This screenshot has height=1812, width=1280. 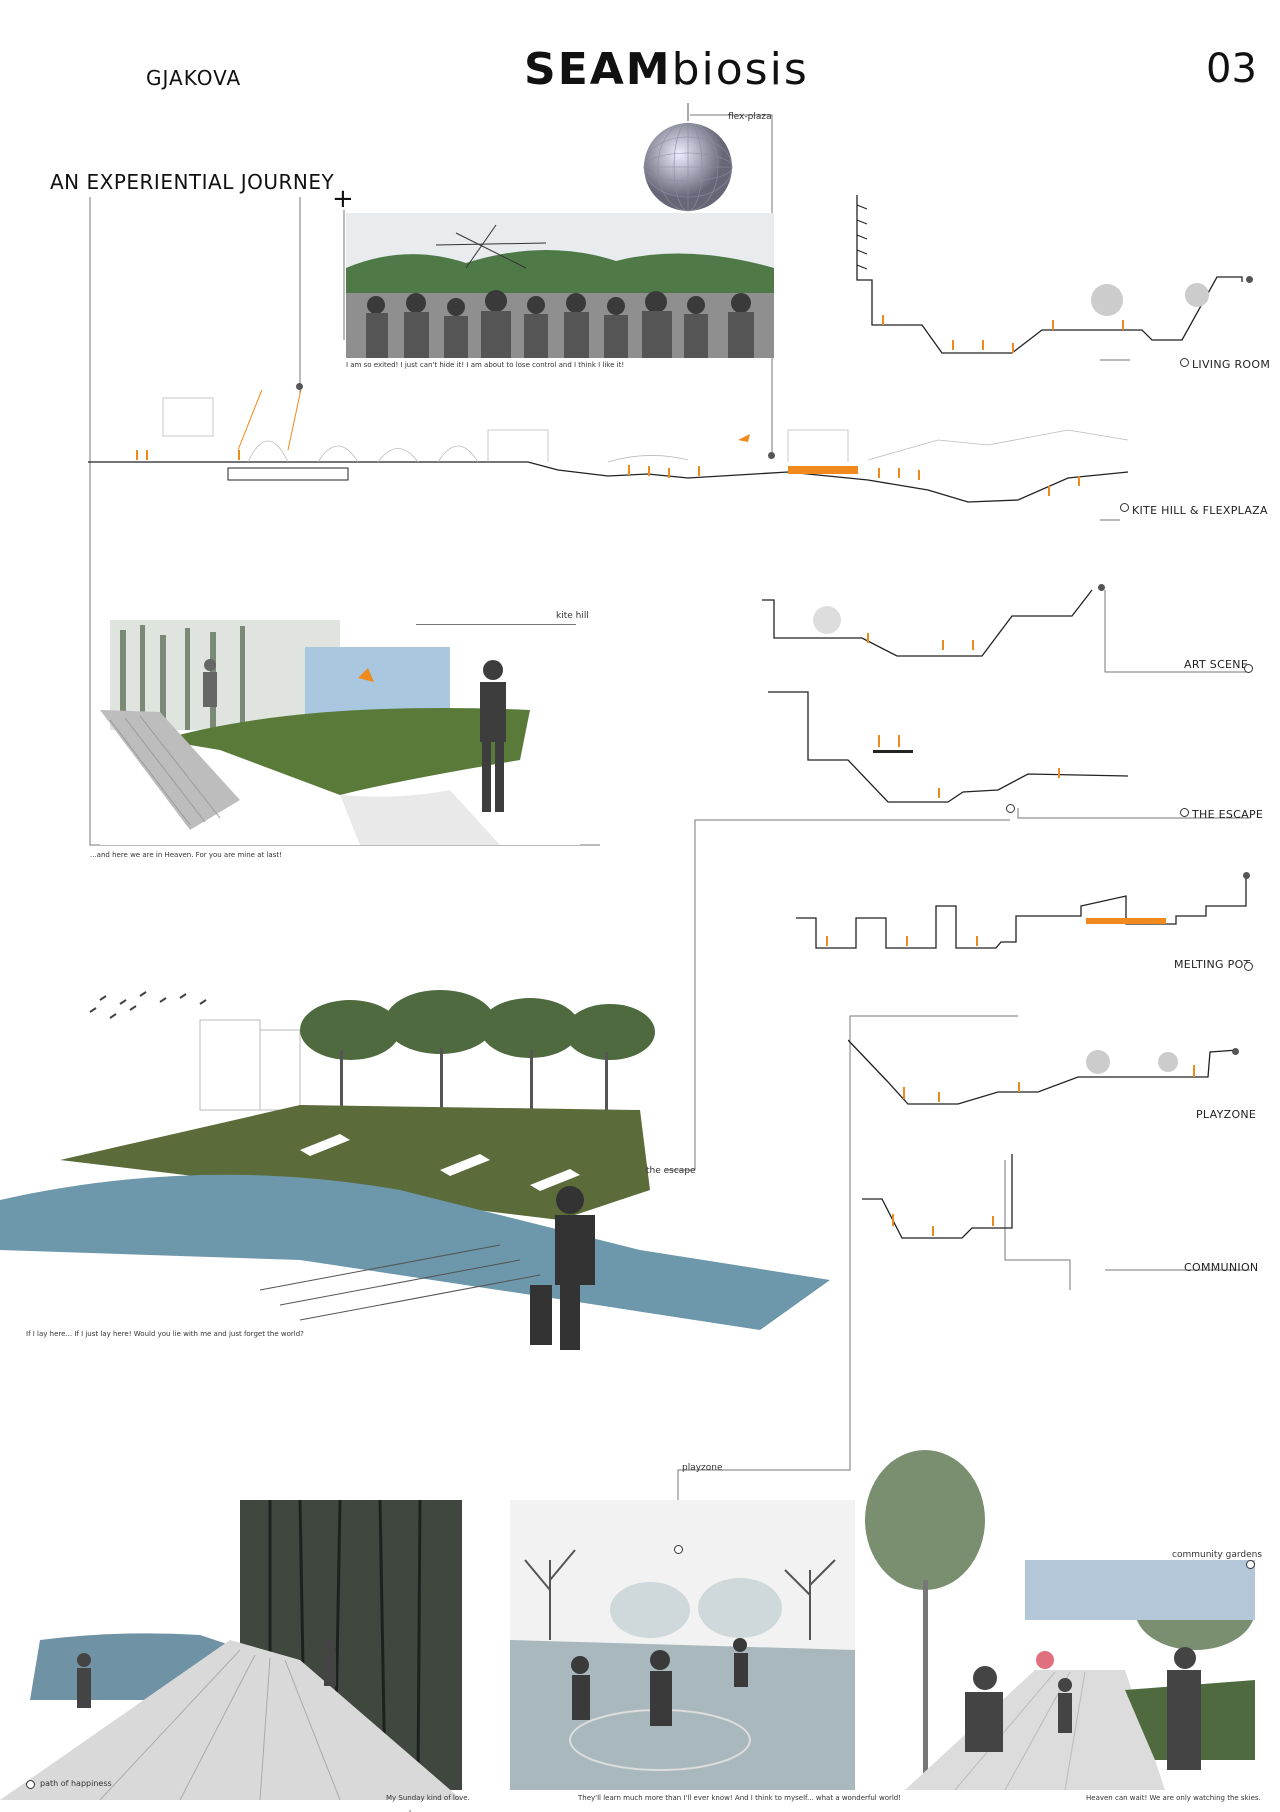 I want to click on art-scene-dot-icon, so click(x=1248, y=668).